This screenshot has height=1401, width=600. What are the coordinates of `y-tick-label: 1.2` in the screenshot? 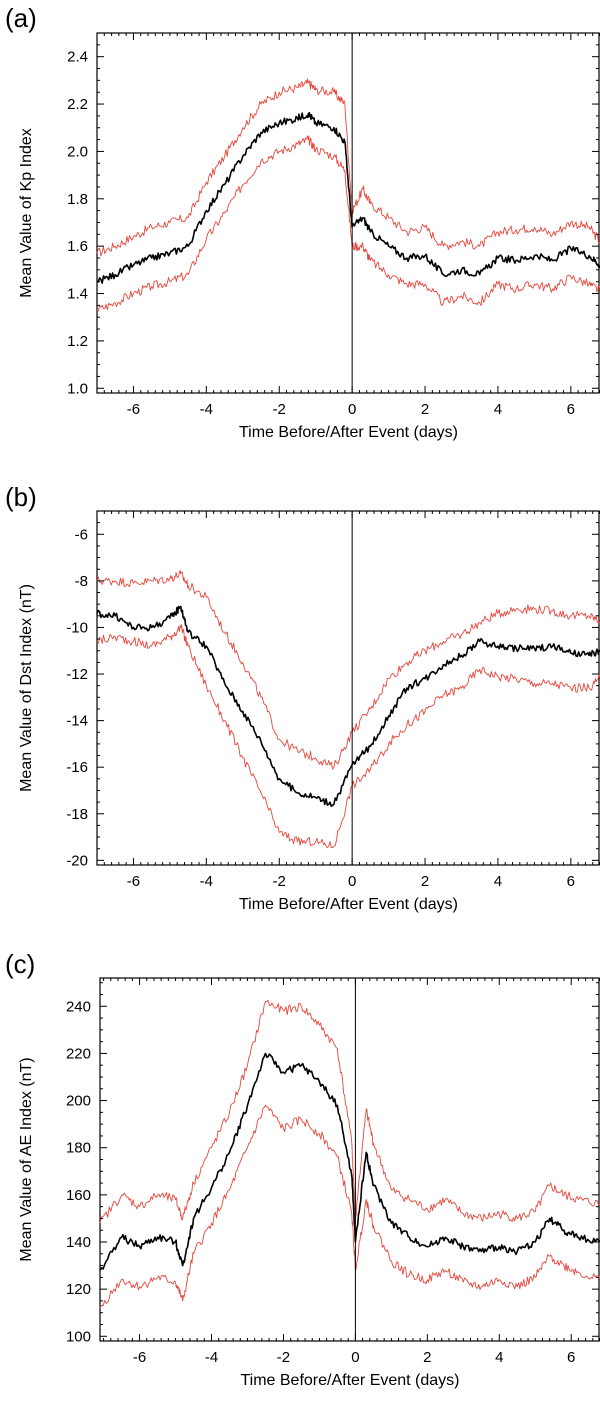 It's located at (77, 341).